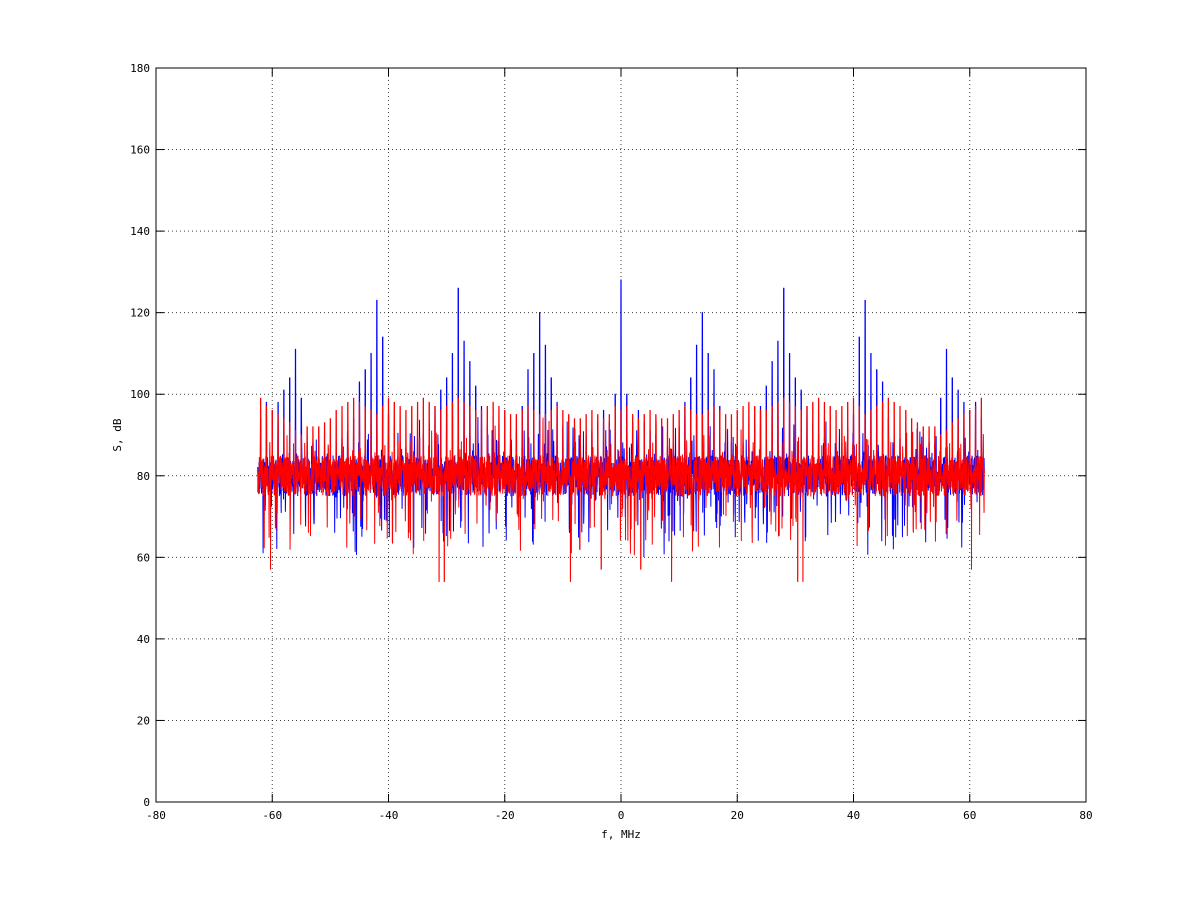  Describe the element at coordinates (156, 815) in the screenshot. I see `x-tick-label: -80` at that location.